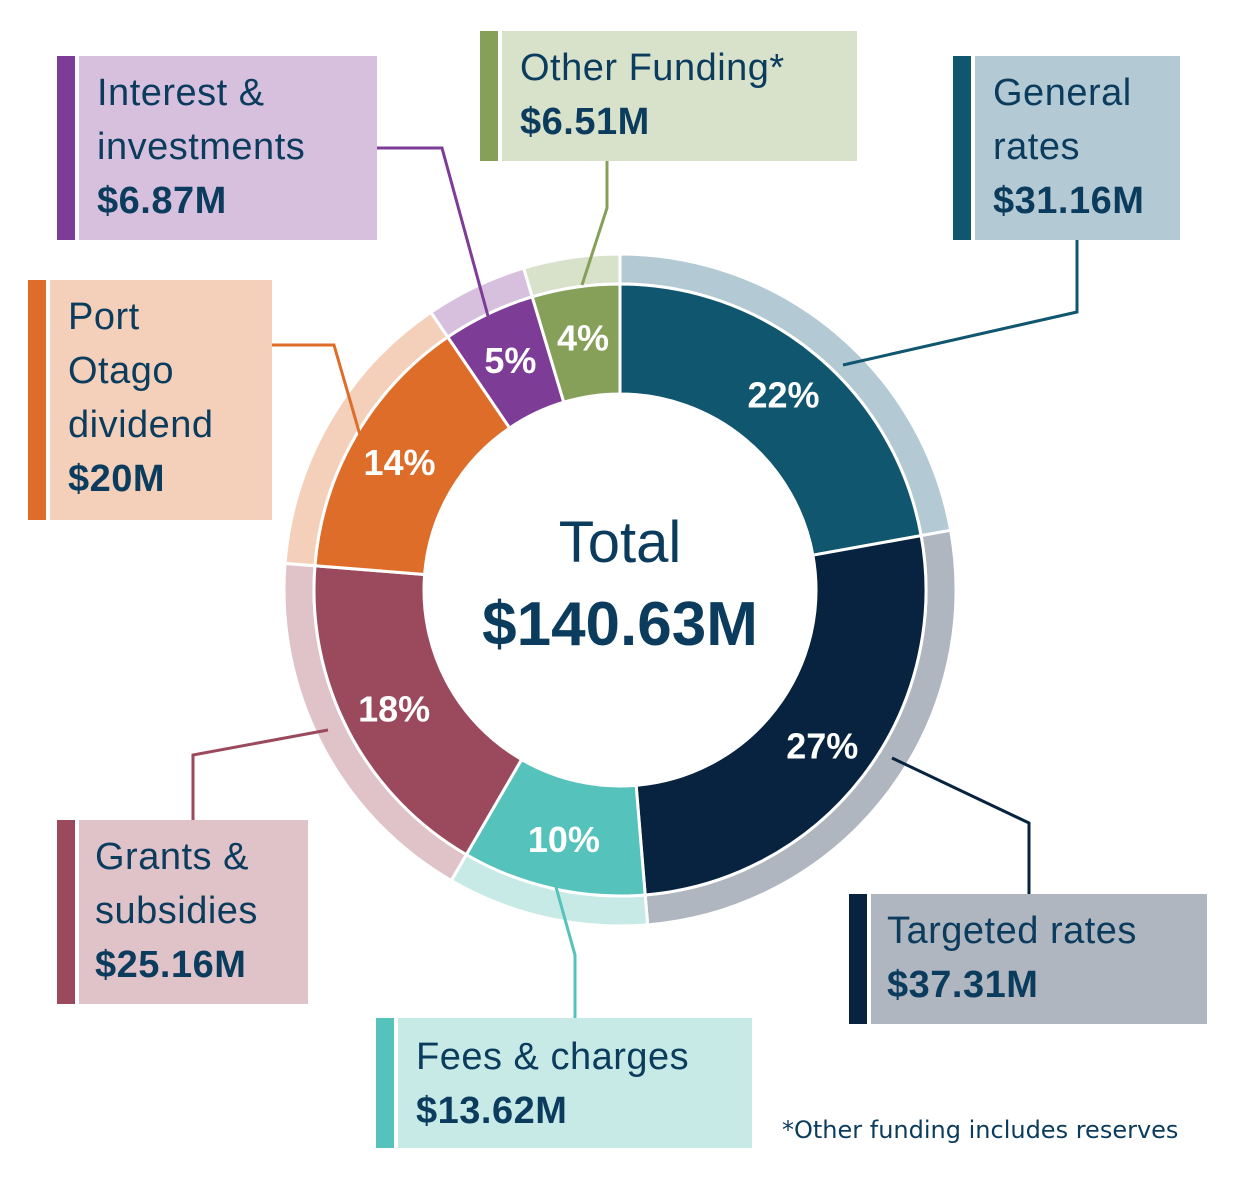 The image size is (1241, 1182). Describe the element at coordinates (963, 985) in the screenshot. I see `callout-amount: $37.31M` at that location.